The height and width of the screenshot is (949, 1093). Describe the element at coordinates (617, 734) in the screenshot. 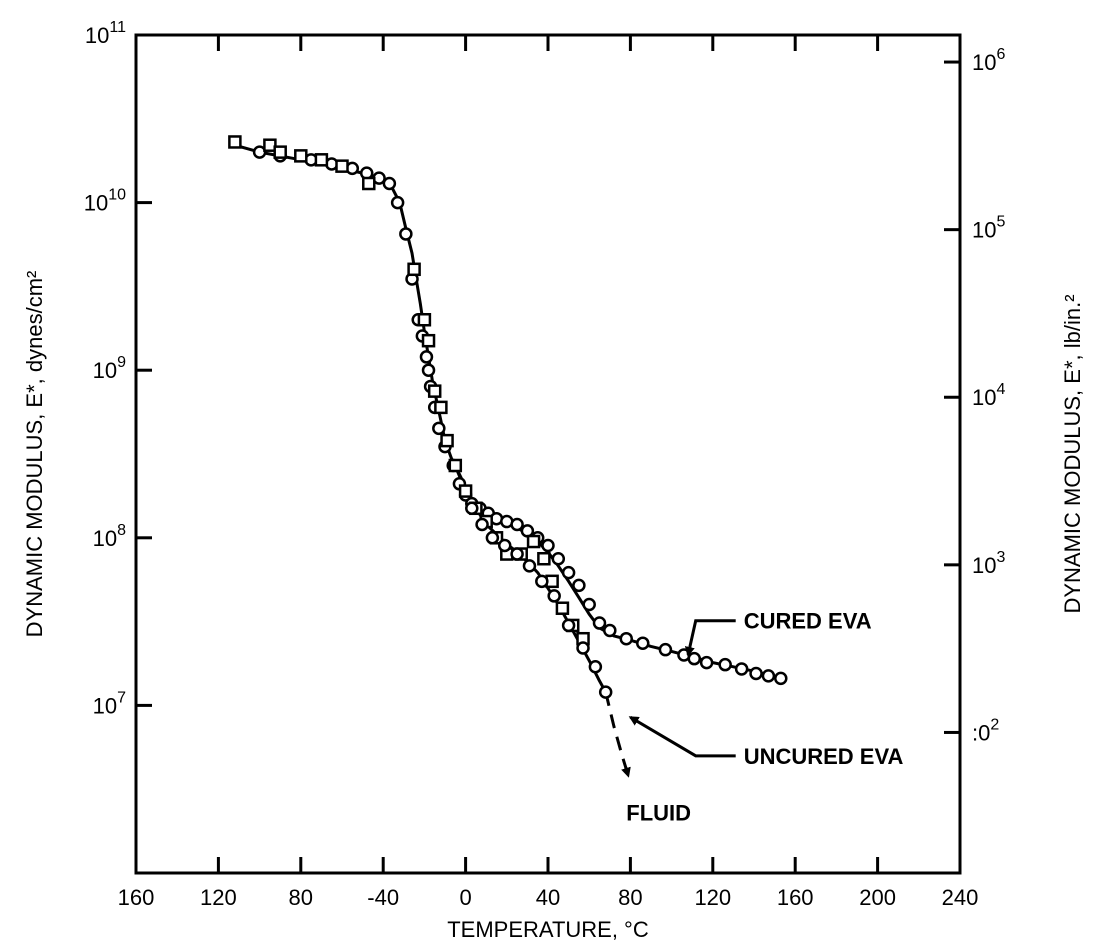

I see `curve-fluid` at that location.